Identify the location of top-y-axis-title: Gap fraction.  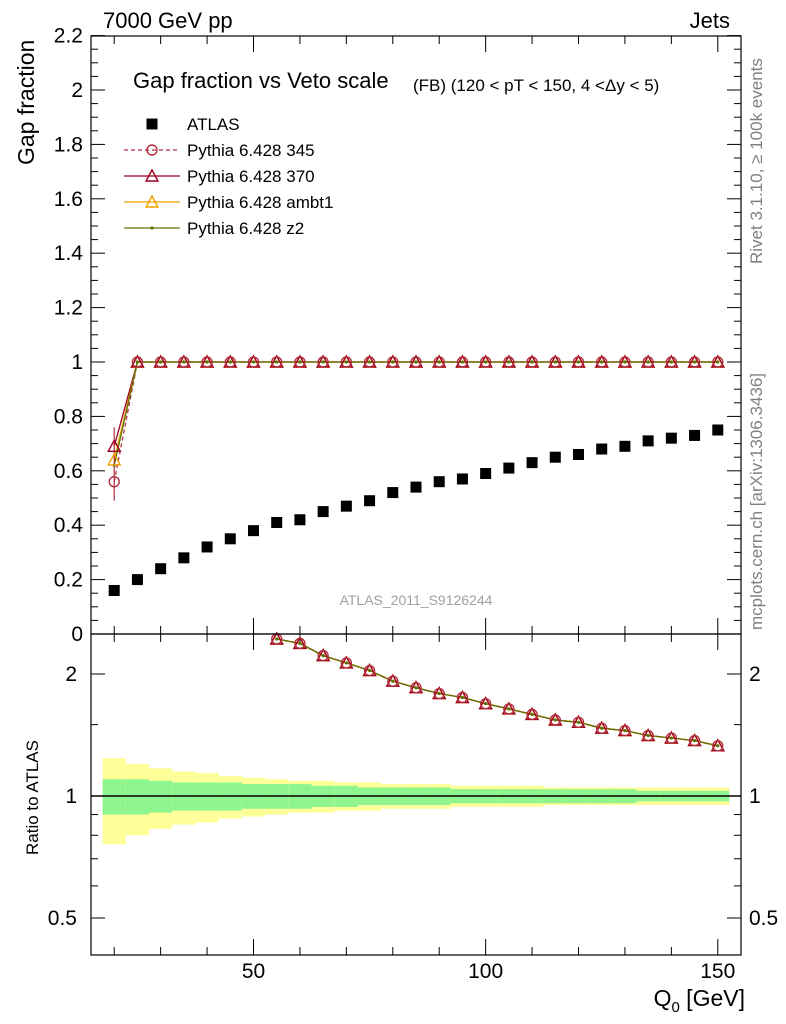
(26, 102).